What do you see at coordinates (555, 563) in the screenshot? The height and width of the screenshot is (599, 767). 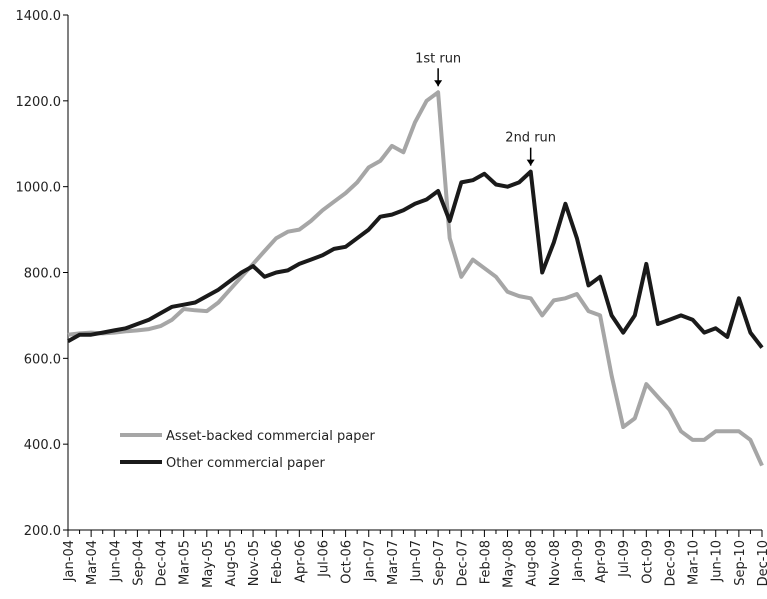 I see `x-tick-label: Nov-08` at bounding box center [555, 563].